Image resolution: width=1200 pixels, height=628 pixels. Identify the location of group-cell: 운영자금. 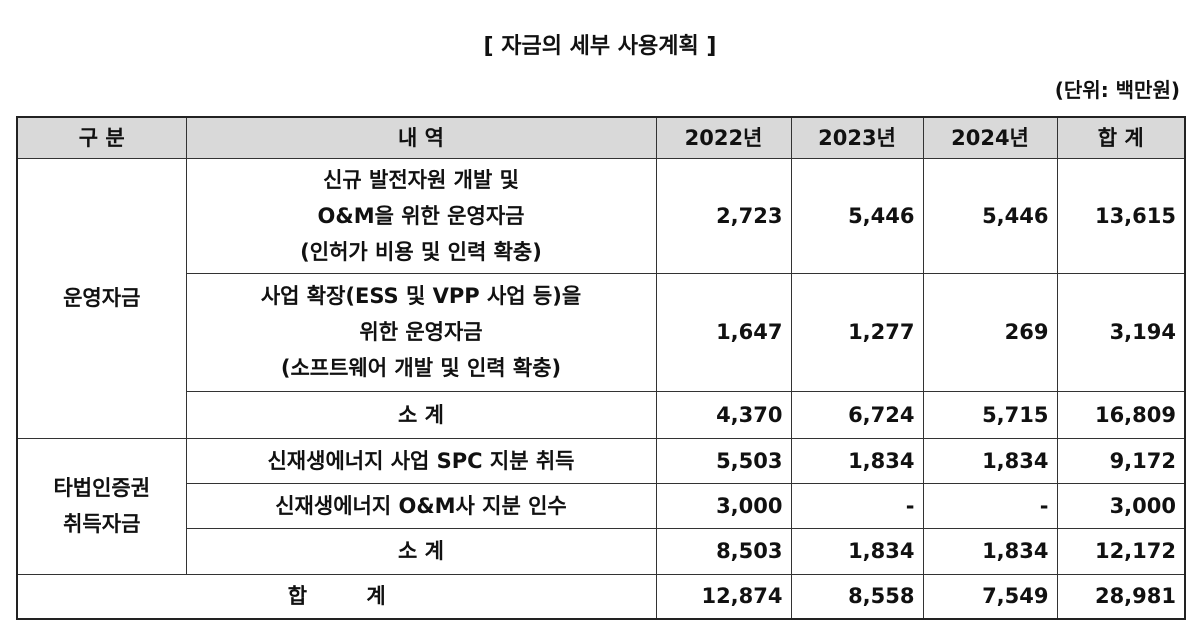
(101, 298).